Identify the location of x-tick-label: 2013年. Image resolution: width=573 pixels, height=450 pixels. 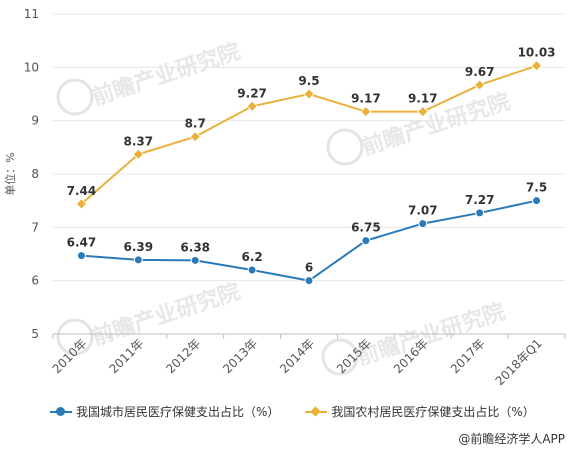
(240, 356).